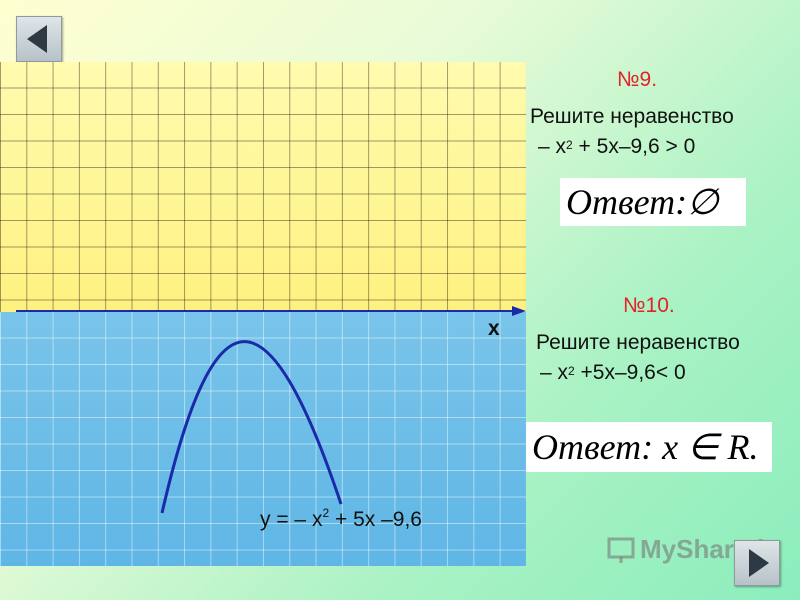 This screenshot has height=600, width=800. Describe the element at coordinates (552, 146) in the screenshot. I see `task9-expr-main: – x` at that location.